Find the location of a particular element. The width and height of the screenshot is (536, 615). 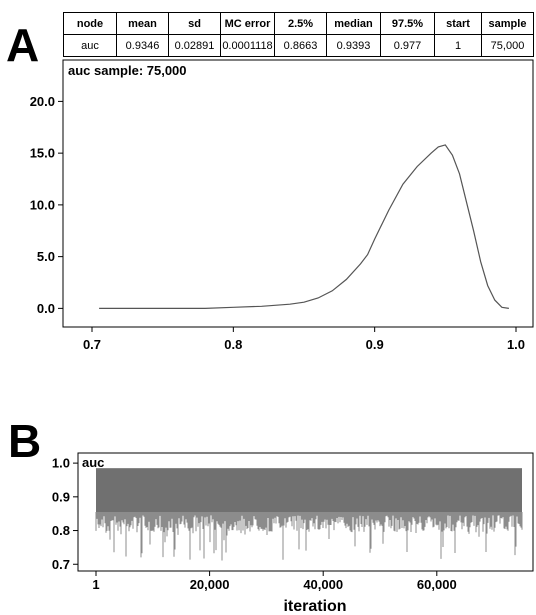

stats-header-cell: node is located at coordinates (90, 23).